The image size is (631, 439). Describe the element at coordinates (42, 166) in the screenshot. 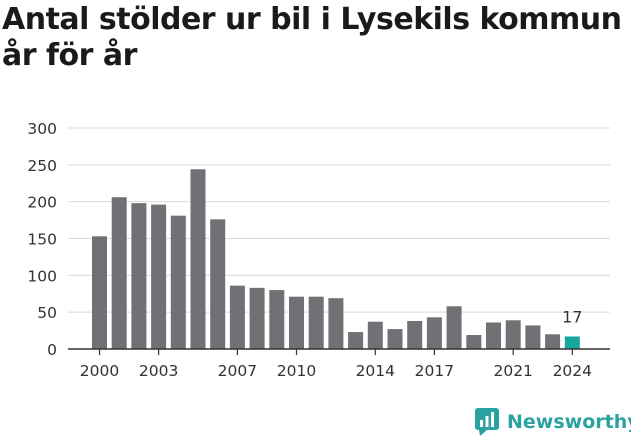

I see `y-tick-label: 250` at that location.